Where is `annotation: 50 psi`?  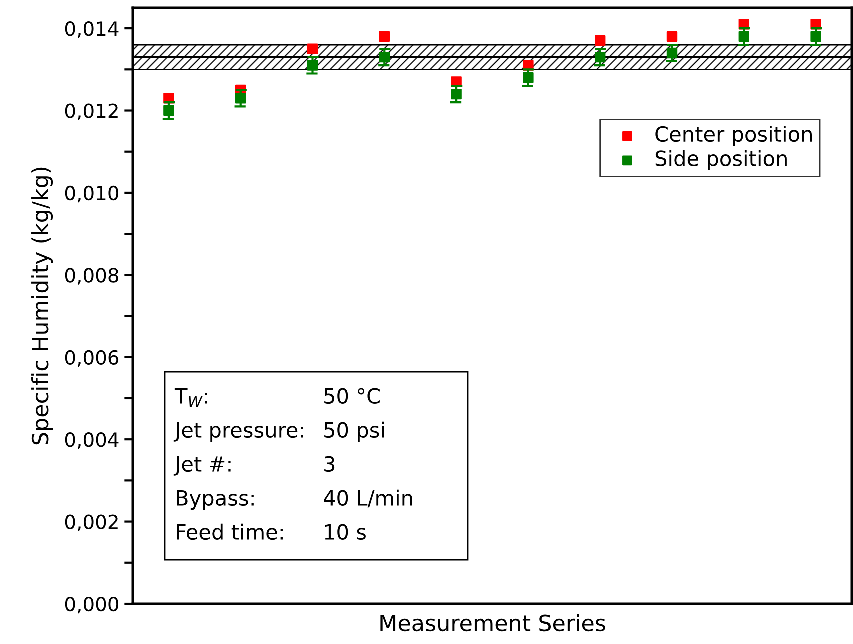
annotation: 50 psi is located at coordinates (354, 432).